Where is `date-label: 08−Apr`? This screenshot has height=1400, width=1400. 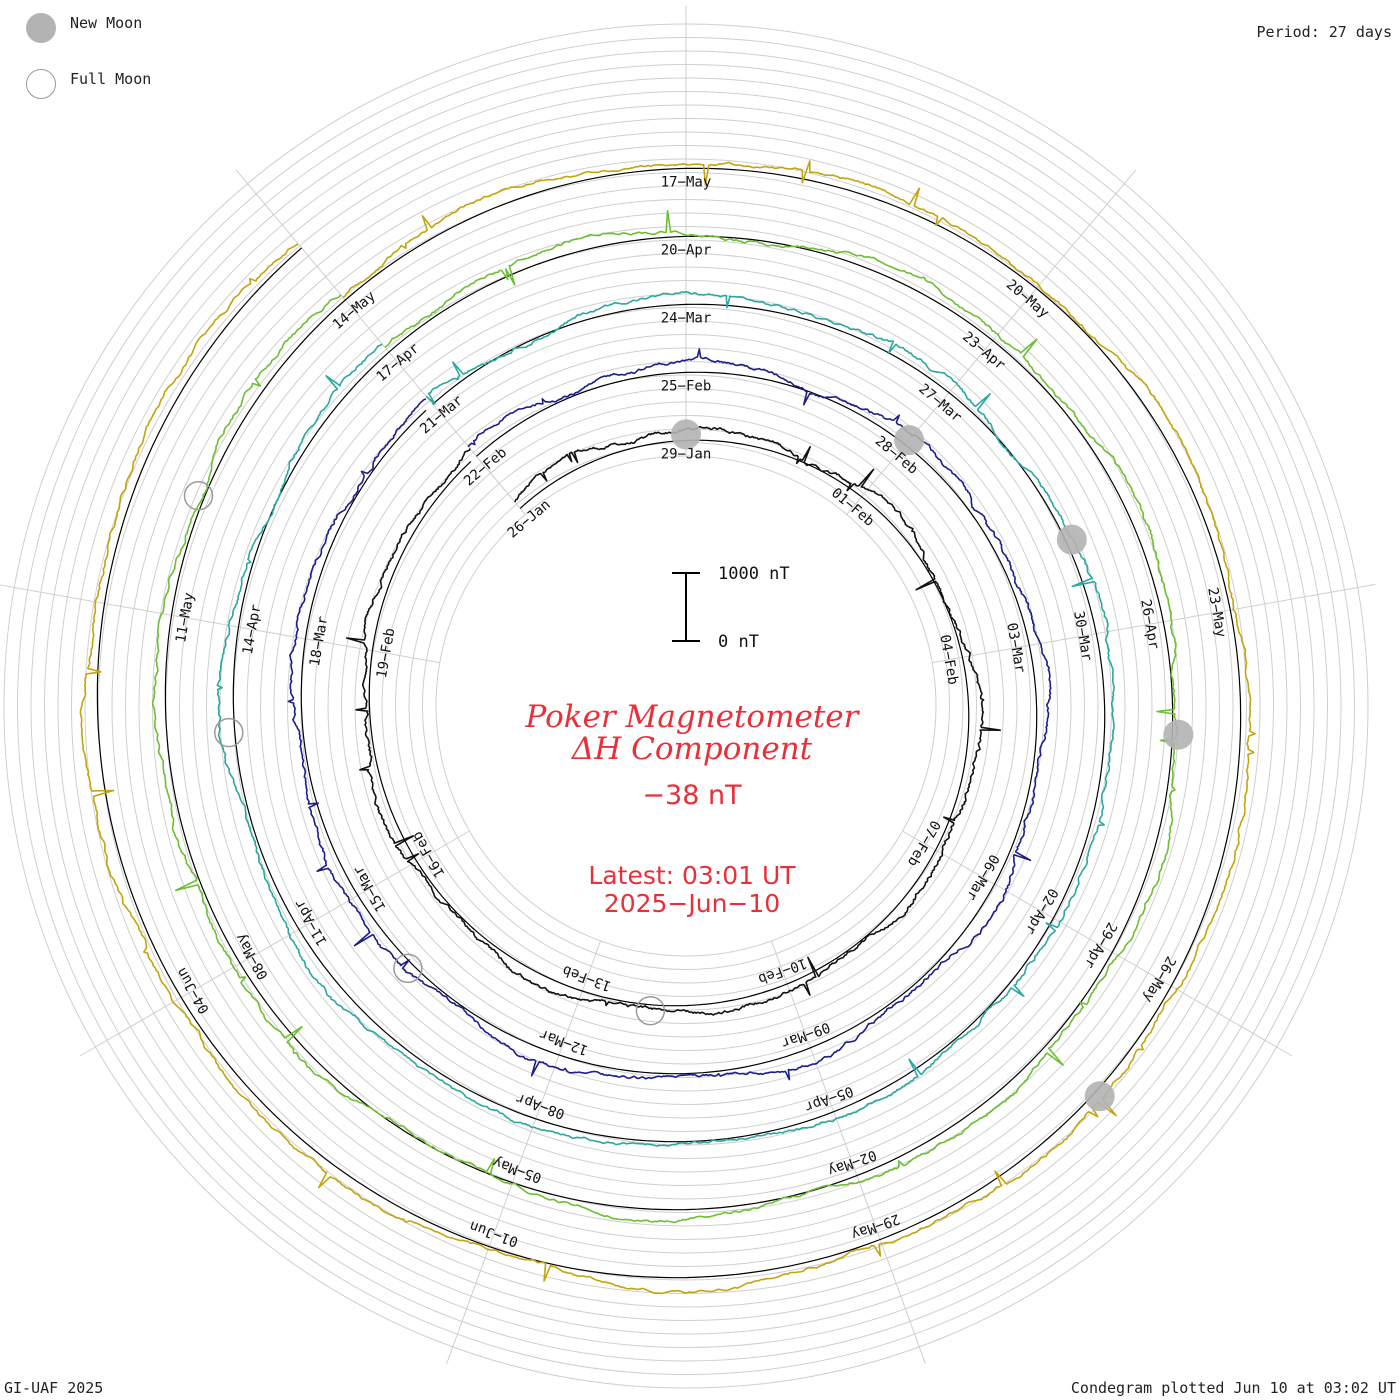
date-label: 08−Apr is located at coordinates (540, 1106).